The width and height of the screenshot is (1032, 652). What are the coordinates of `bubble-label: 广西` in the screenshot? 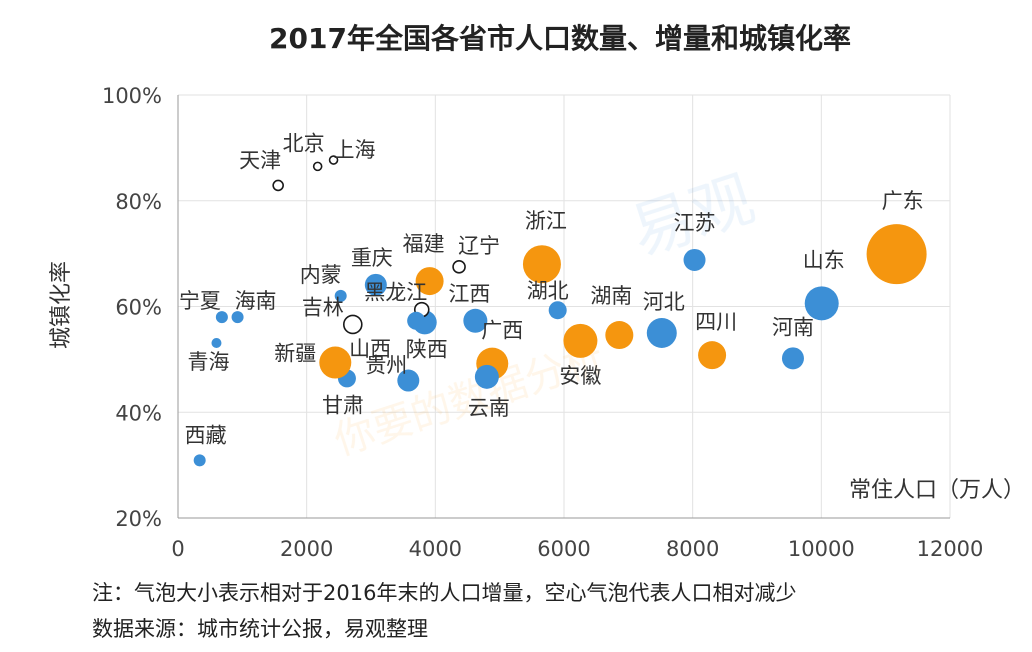 It's located at (502, 331).